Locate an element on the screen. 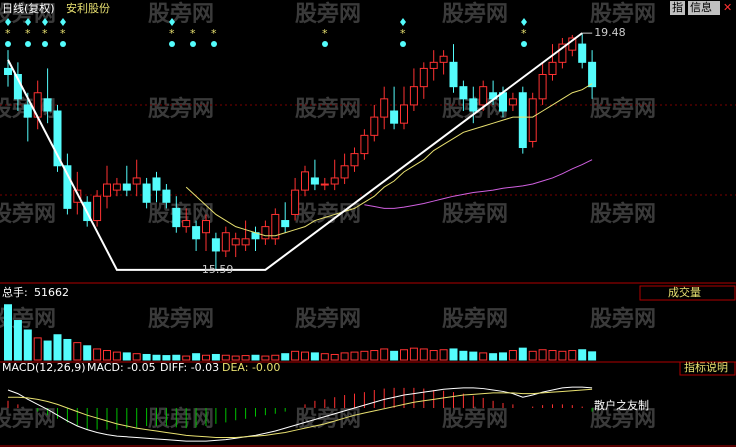 This screenshot has width=736, height=447. icon-zhi-label: 指 is located at coordinates (677, 7).